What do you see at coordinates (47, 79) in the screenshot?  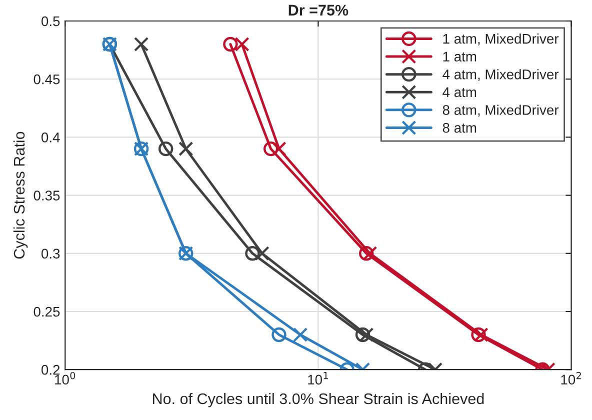 I see `y-tick-label: 0.45` at bounding box center [47, 79].